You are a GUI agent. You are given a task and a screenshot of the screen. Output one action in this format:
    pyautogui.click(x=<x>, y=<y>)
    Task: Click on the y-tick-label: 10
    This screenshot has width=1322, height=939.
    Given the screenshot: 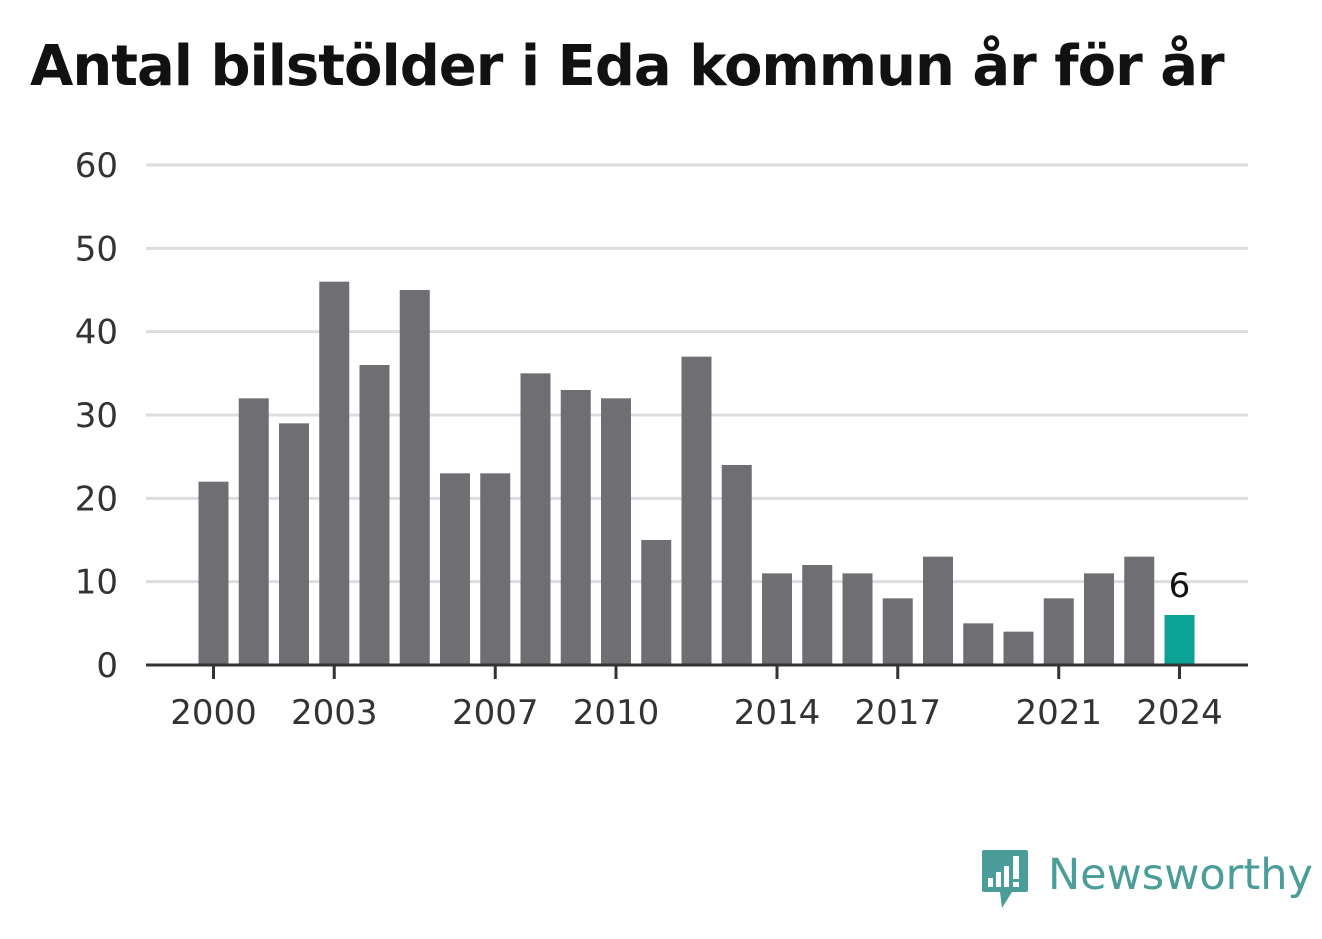 What is the action you would take?
    pyautogui.click(x=96, y=583)
    